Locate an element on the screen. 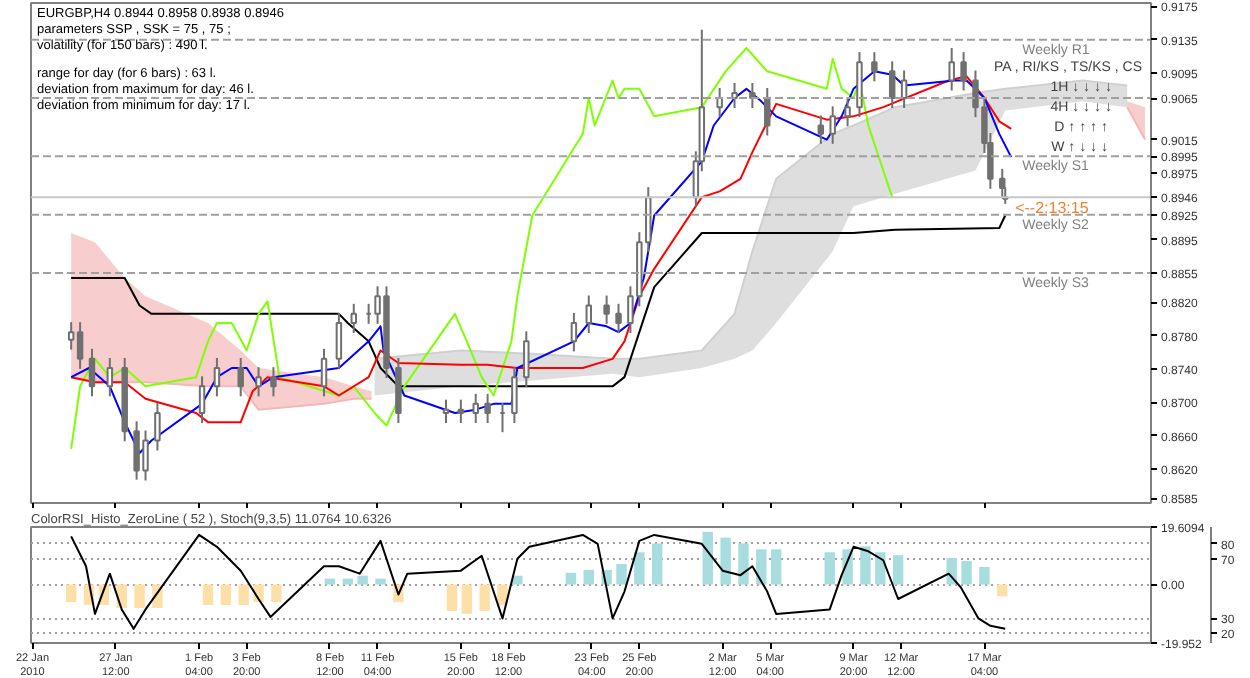  line-series is located at coordinates (538, 581).